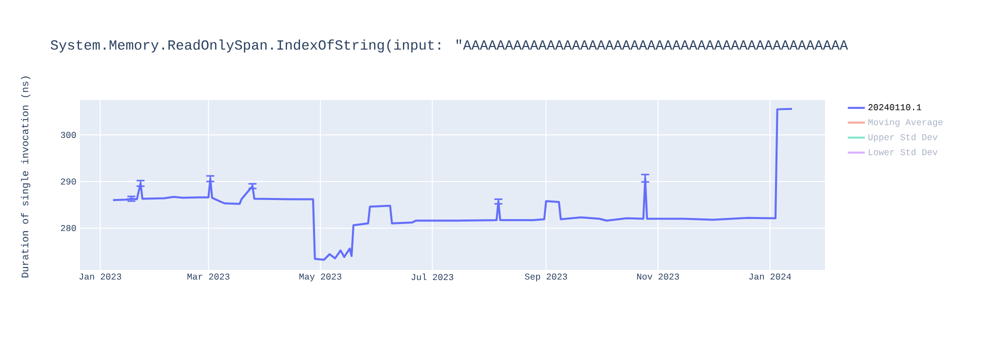 The width and height of the screenshot is (1000, 350). I want to click on legend-label: Upper Std Dev, so click(903, 138).